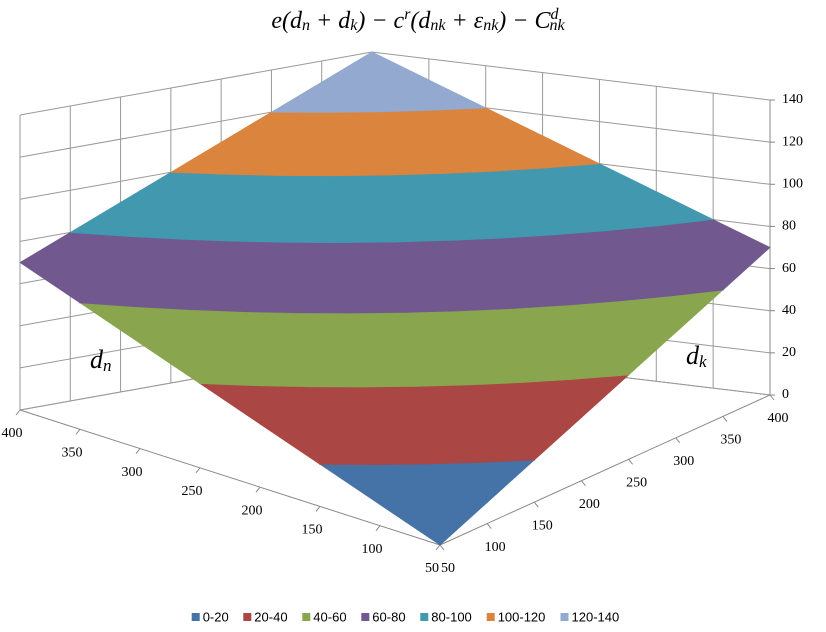  I want to click on title-part: + d, so click(330, 21).